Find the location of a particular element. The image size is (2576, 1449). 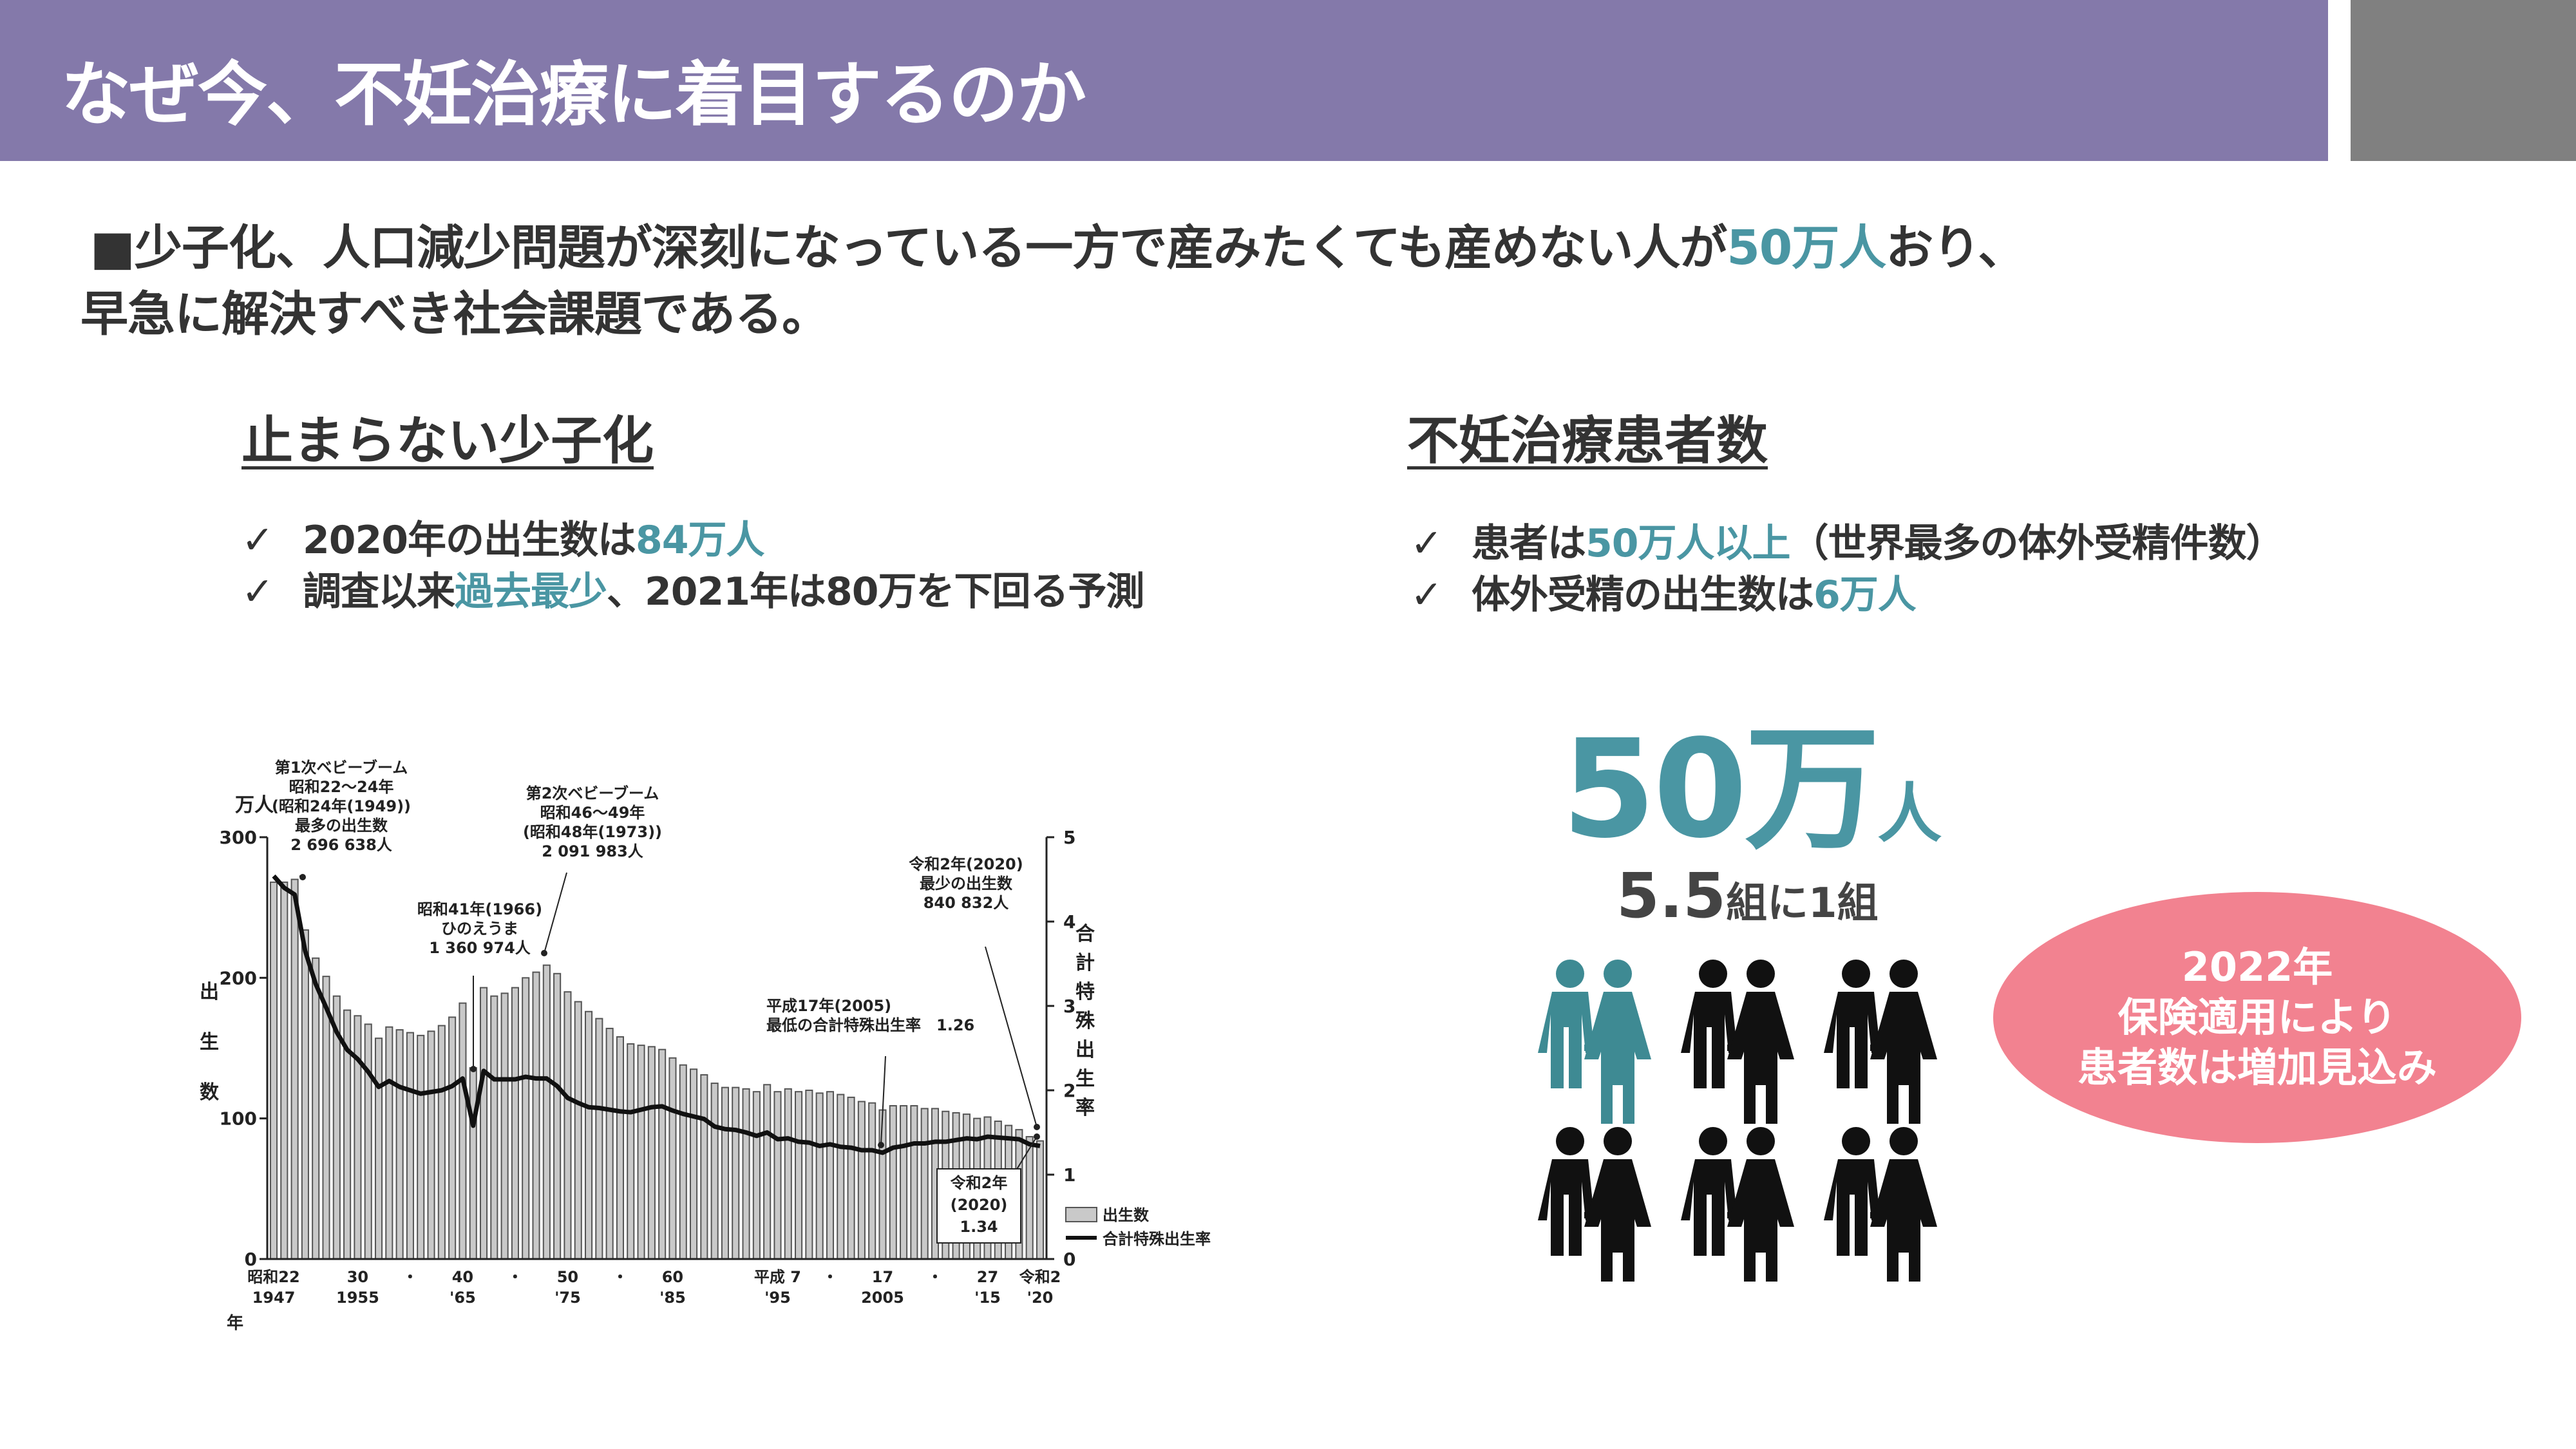

annotation-text: ひのえうま is located at coordinates (480, 929).